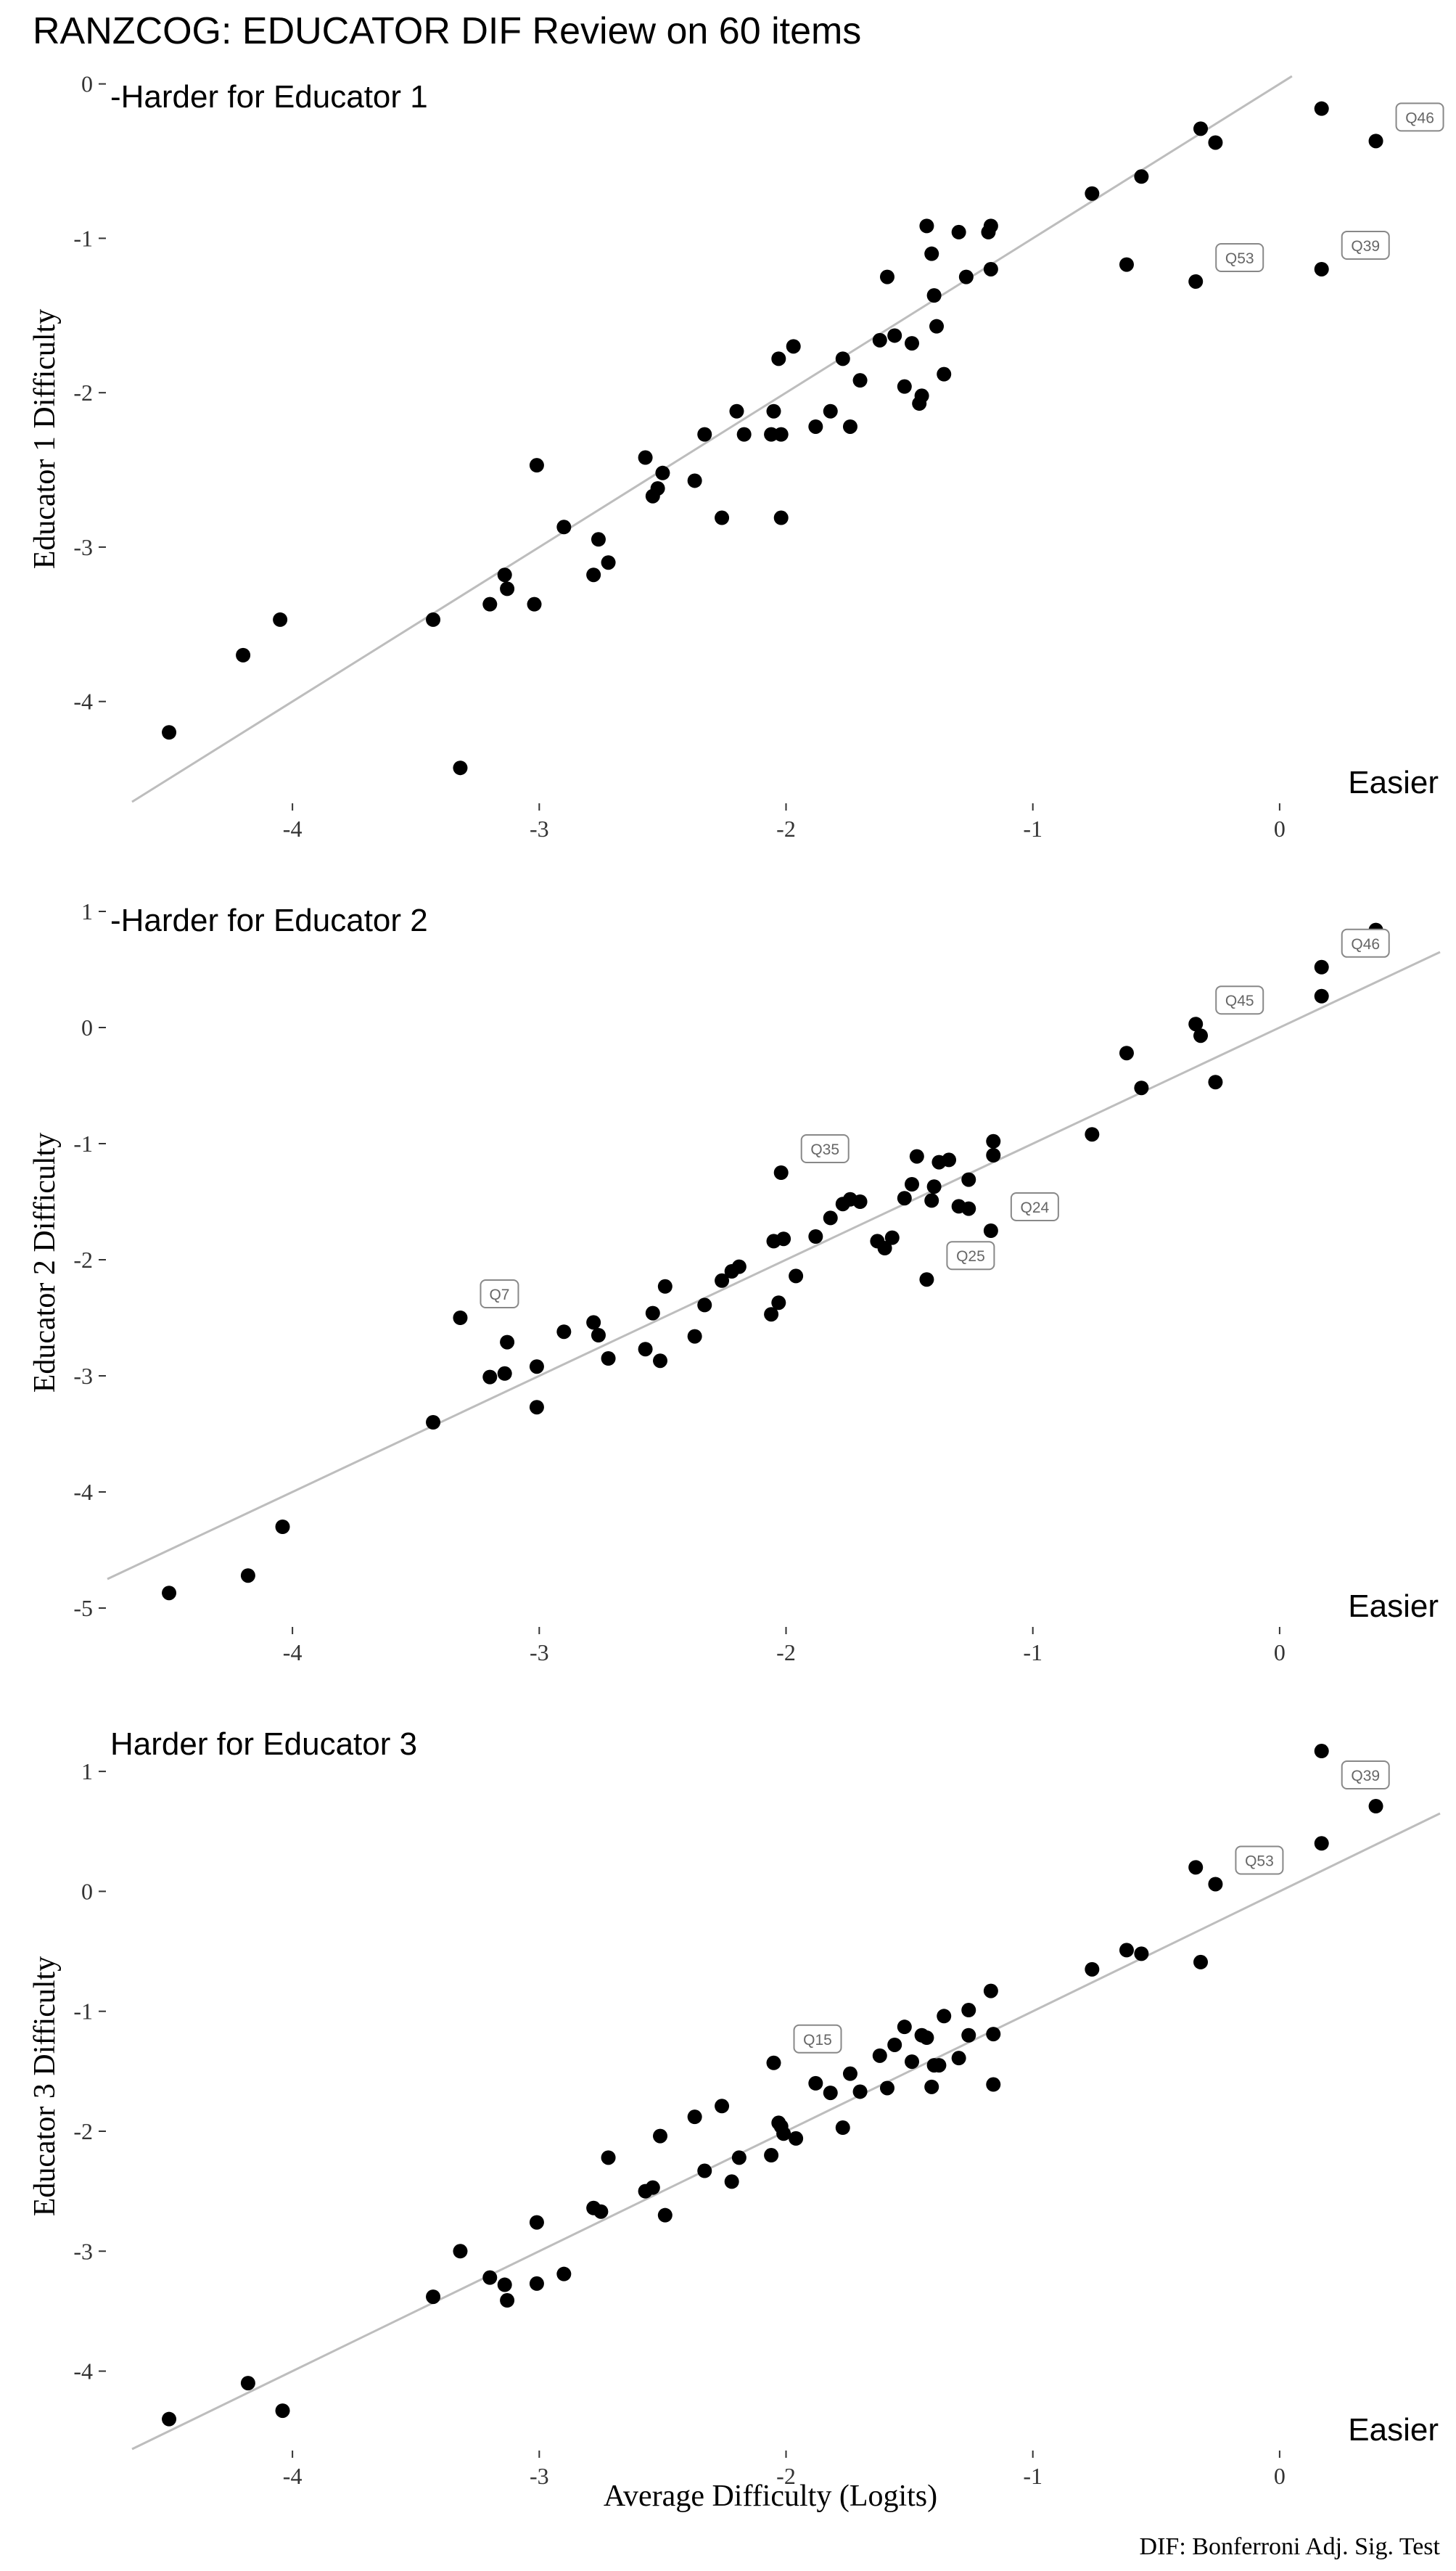  What do you see at coordinates (1365, 1775) in the screenshot?
I see `item-label: Q39` at bounding box center [1365, 1775].